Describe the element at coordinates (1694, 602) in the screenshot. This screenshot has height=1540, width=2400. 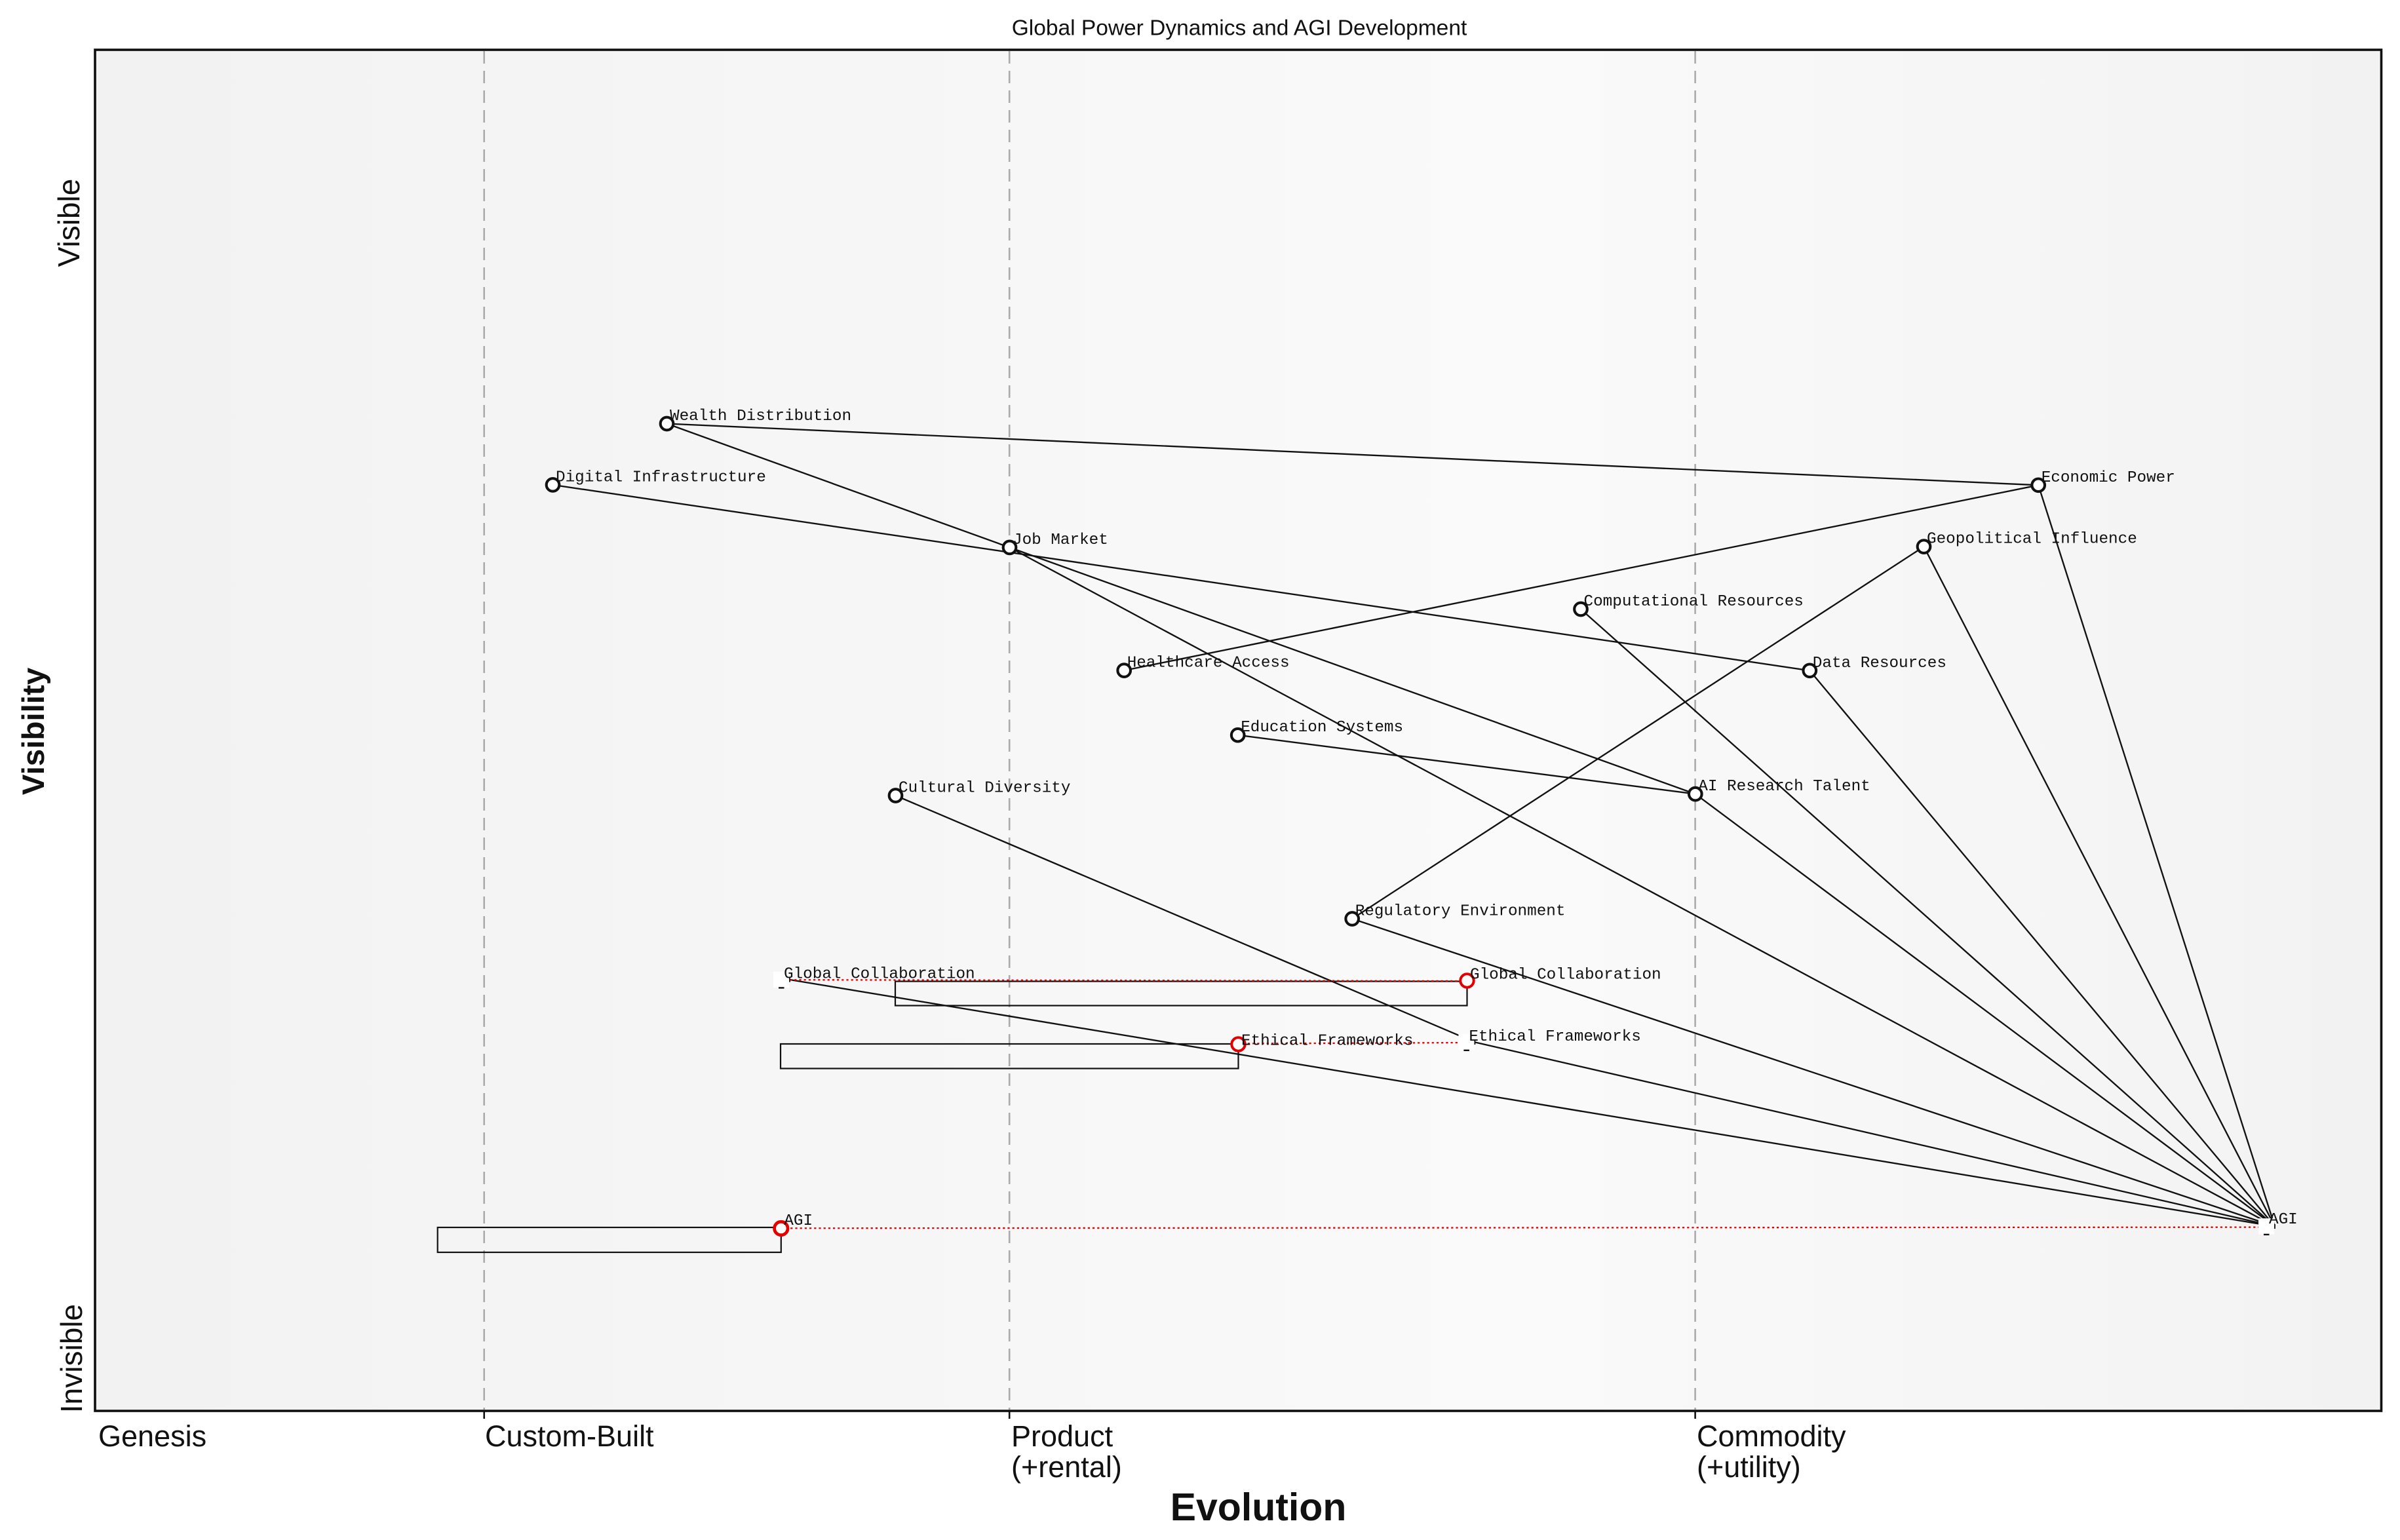
I see `svg-text: Computational Resources` at that location.